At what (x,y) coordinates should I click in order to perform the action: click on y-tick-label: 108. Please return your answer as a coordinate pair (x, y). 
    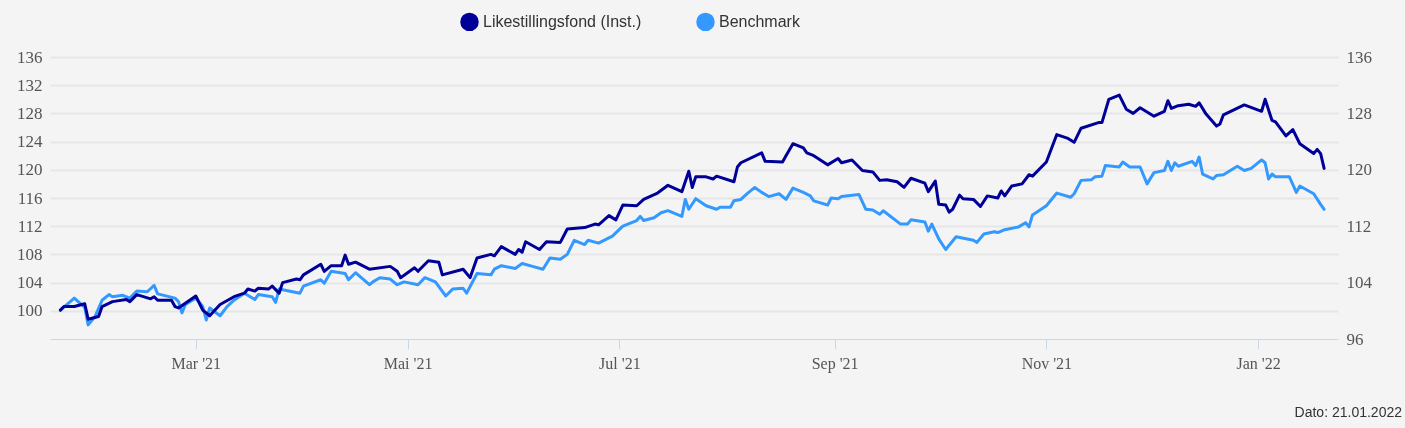
    Looking at the image, I should click on (30, 254).